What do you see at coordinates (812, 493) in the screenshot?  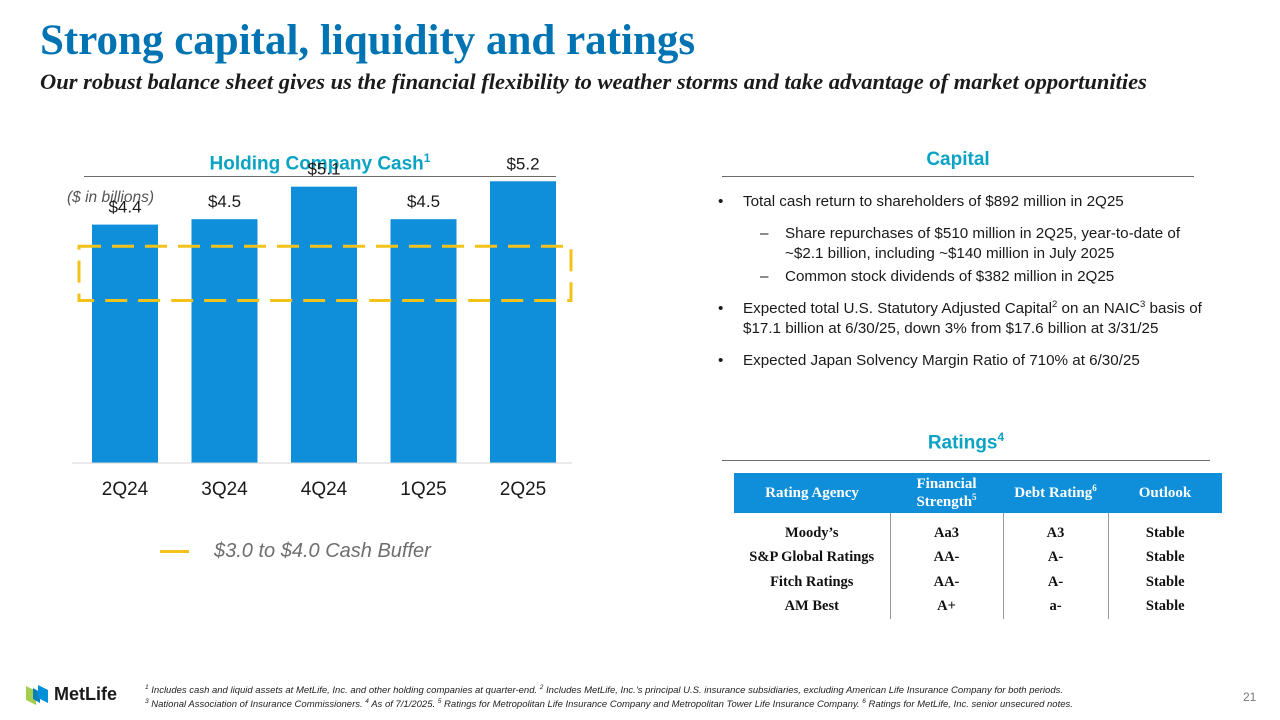 I see `col-header-agency: Rating Agency` at bounding box center [812, 493].